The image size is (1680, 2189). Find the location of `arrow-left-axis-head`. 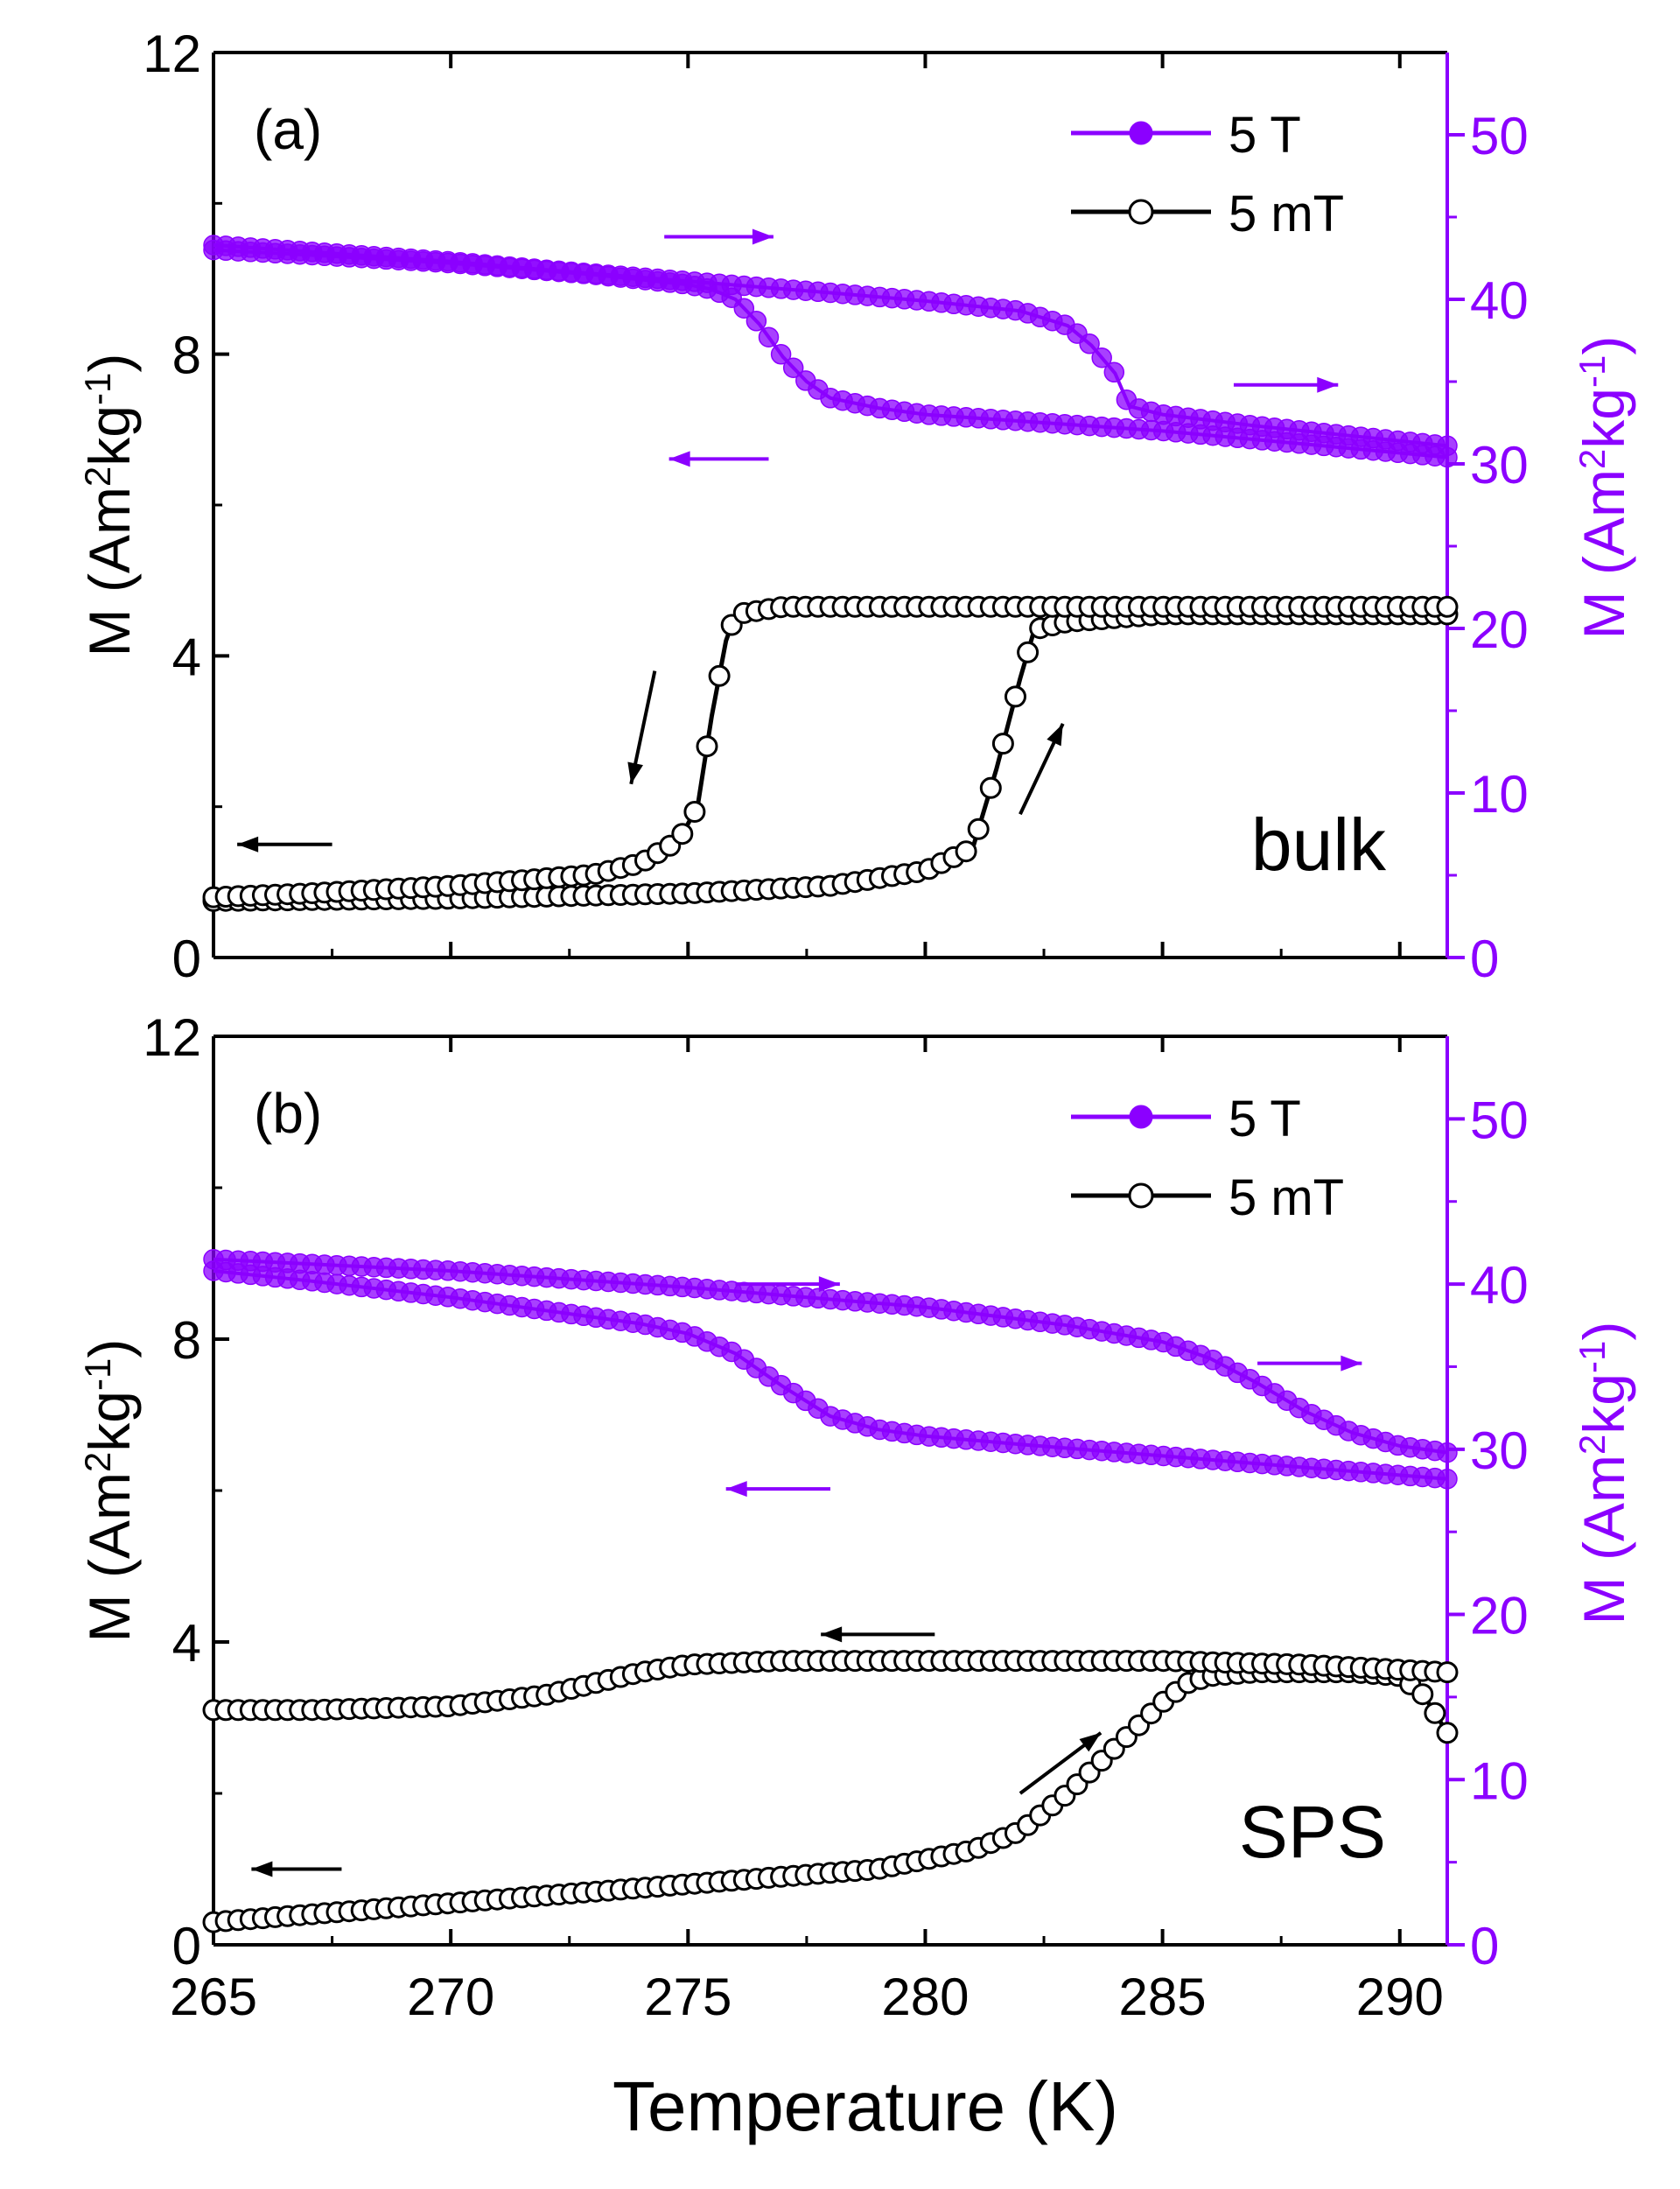

arrow-left-axis-head is located at coordinates (248, 844).